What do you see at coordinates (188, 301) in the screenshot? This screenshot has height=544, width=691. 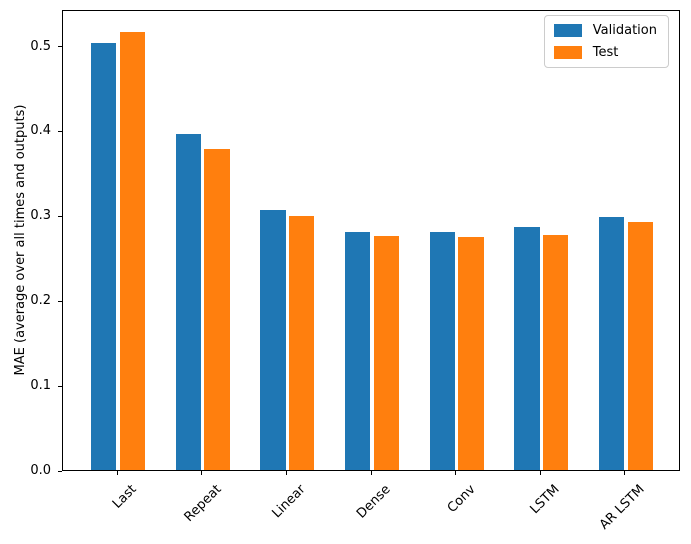 I see `bar-validation-repeat` at bounding box center [188, 301].